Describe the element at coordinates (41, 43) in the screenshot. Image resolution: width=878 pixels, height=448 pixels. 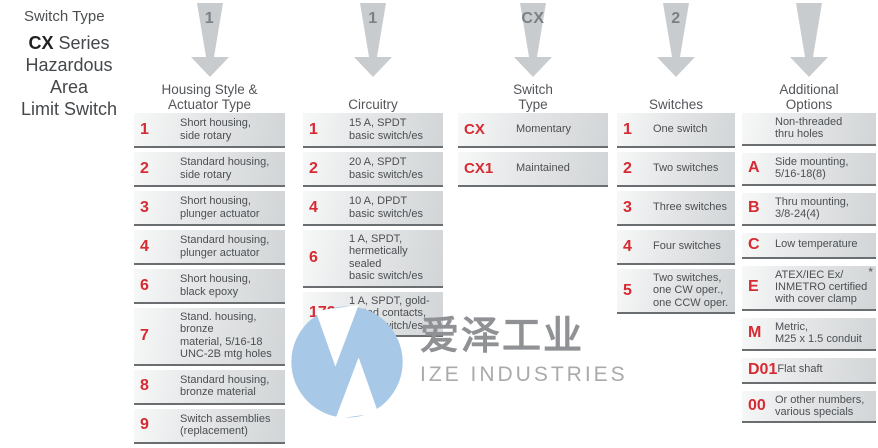
I see `series-code: CX` at that location.